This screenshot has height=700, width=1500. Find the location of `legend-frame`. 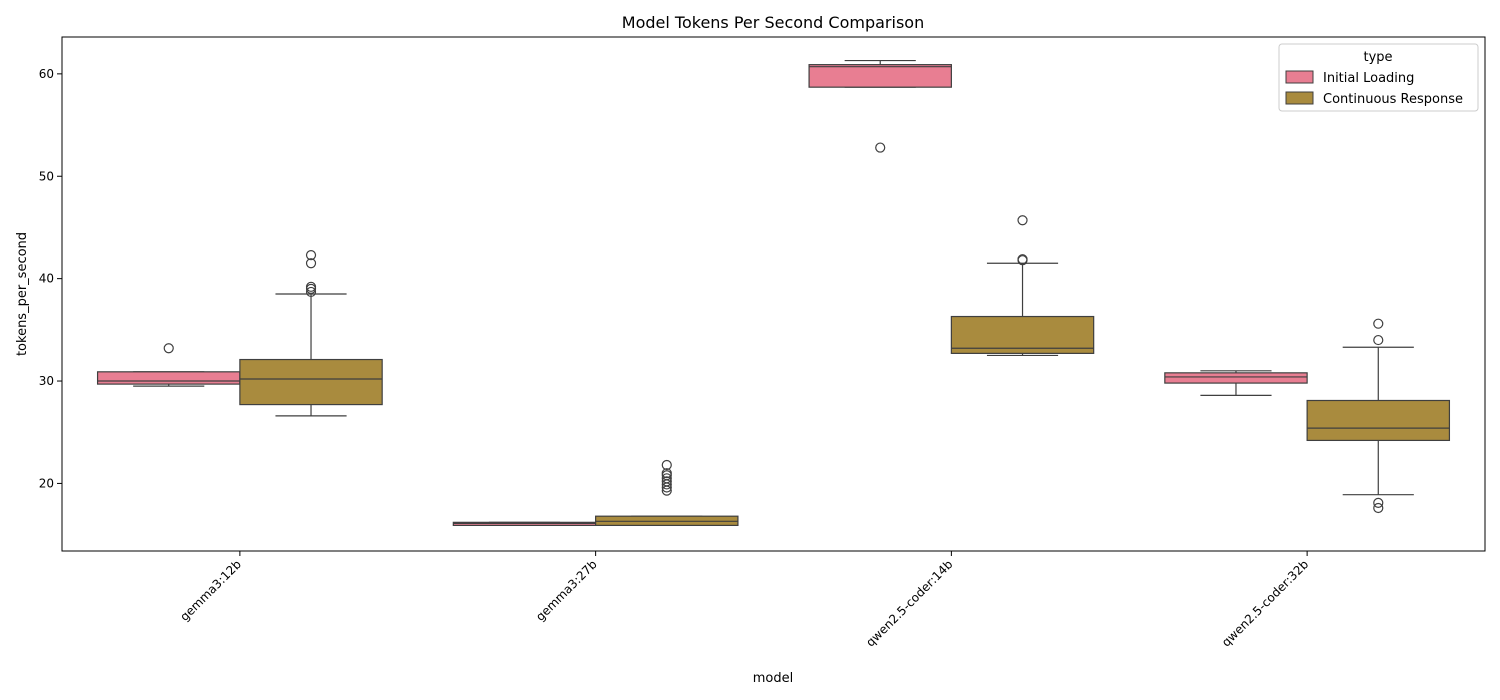

legend-frame is located at coordinates (1378, 77).